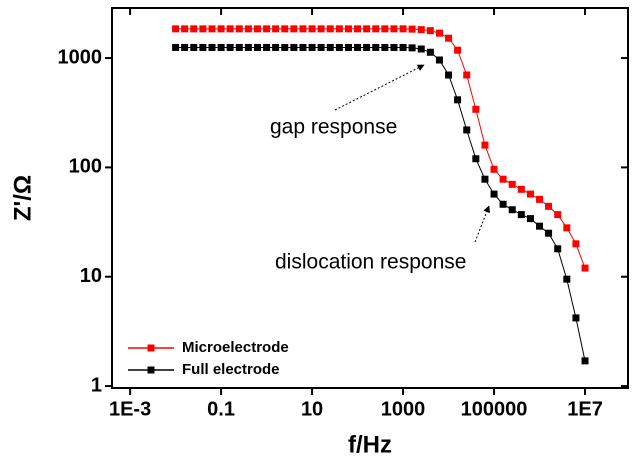 The width and height of the screenshot is (632, 463). What do you see at coordinates (312, 409) in the screenshot?
I see `x-tick-label: 10` at bounding box center [312, 409].